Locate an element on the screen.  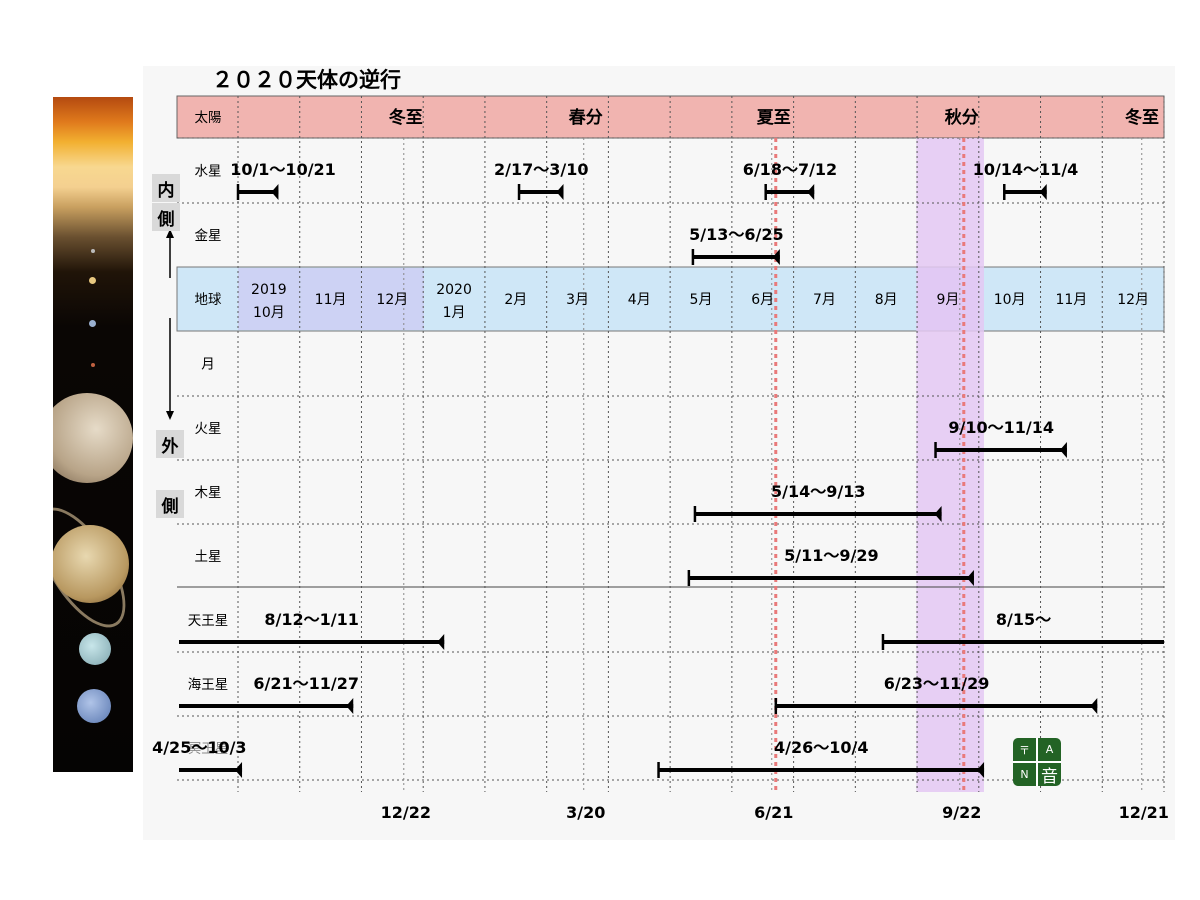
neptune-image is located at coordinates (94, 706).